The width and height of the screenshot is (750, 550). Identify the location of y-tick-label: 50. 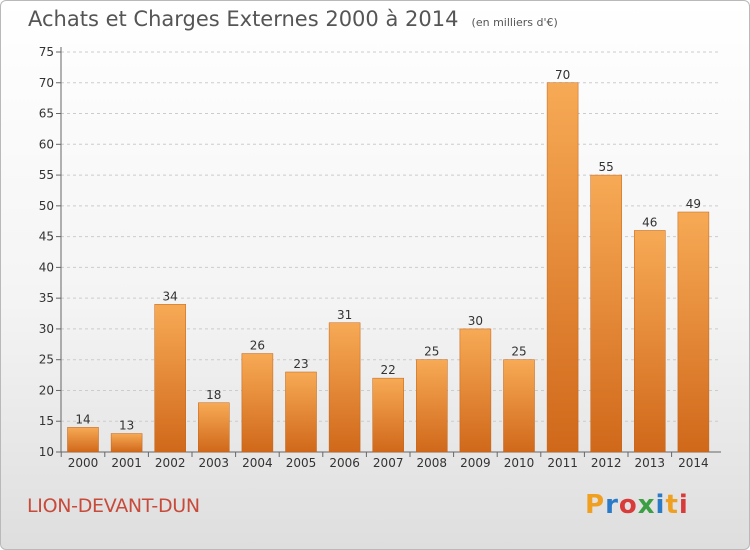
(46, 206).